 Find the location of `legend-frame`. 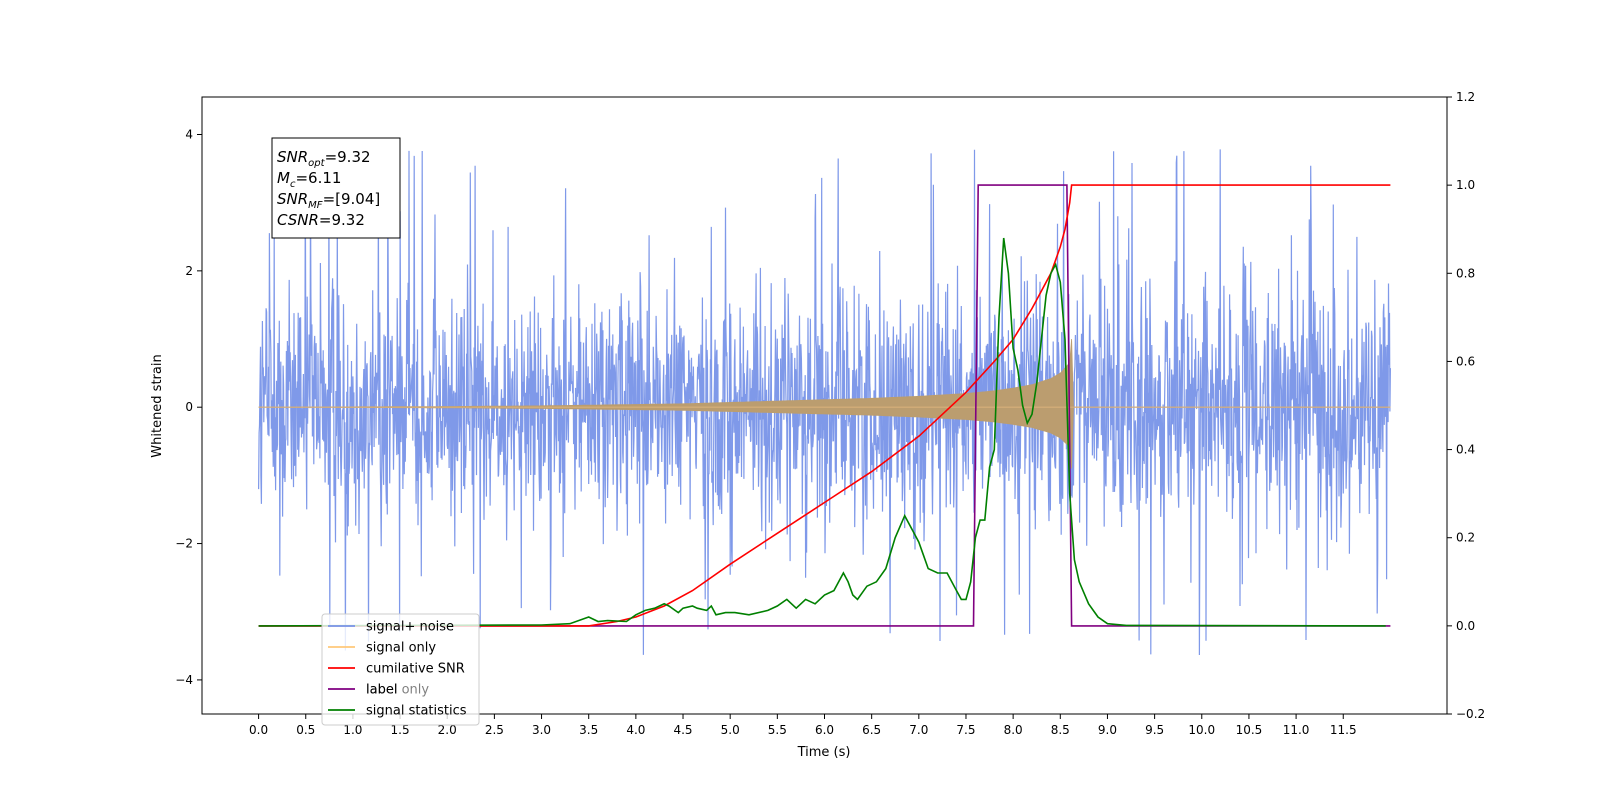

legend-frame is located at coordinates (400, 669).